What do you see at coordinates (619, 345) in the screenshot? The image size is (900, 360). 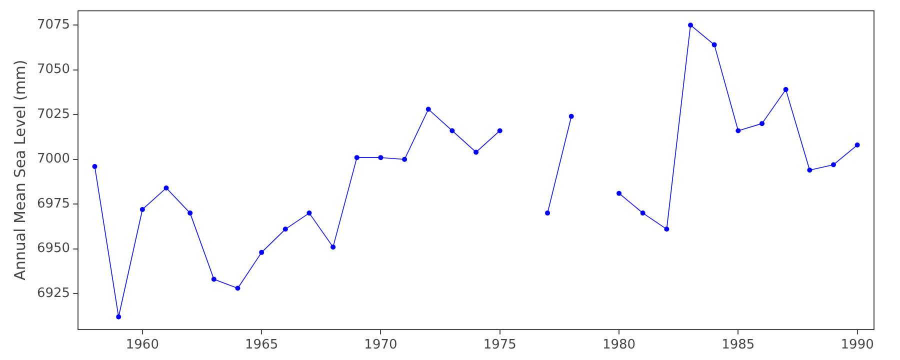 I see `x-tick-label: 1980` at bounding box center [619, 345].